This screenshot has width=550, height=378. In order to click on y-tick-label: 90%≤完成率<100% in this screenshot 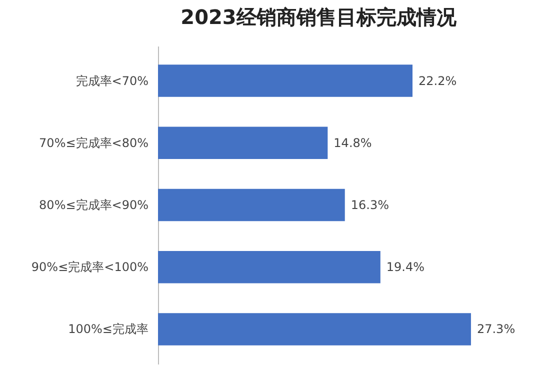, I will do `click(89, 267)`.